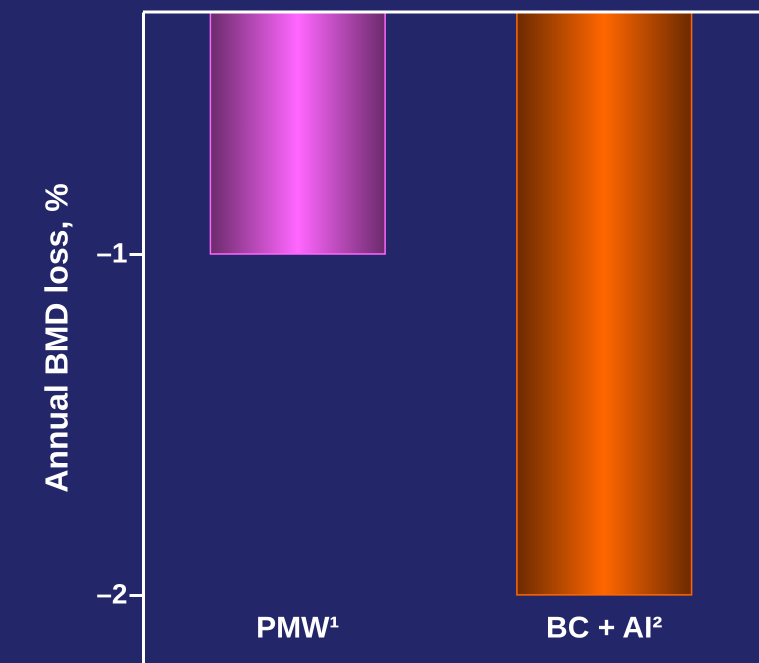  I want to click on x-tick-label: BC + AI², so click(604, 628).